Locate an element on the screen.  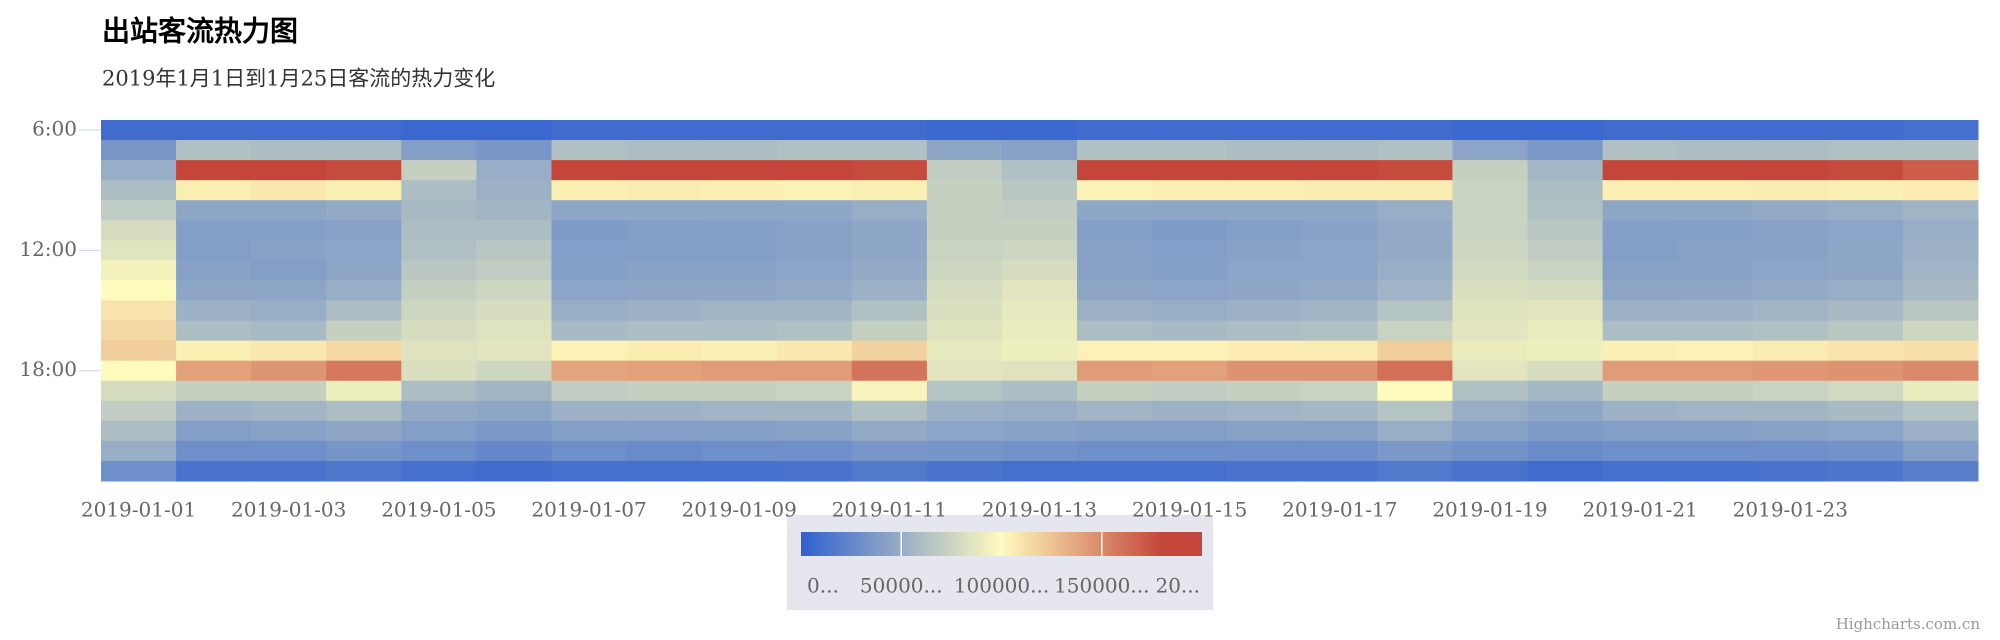
chart-subtitle: 2019年1月1日到1月25日客流的热力变化 is located at coordinates (298, 79).